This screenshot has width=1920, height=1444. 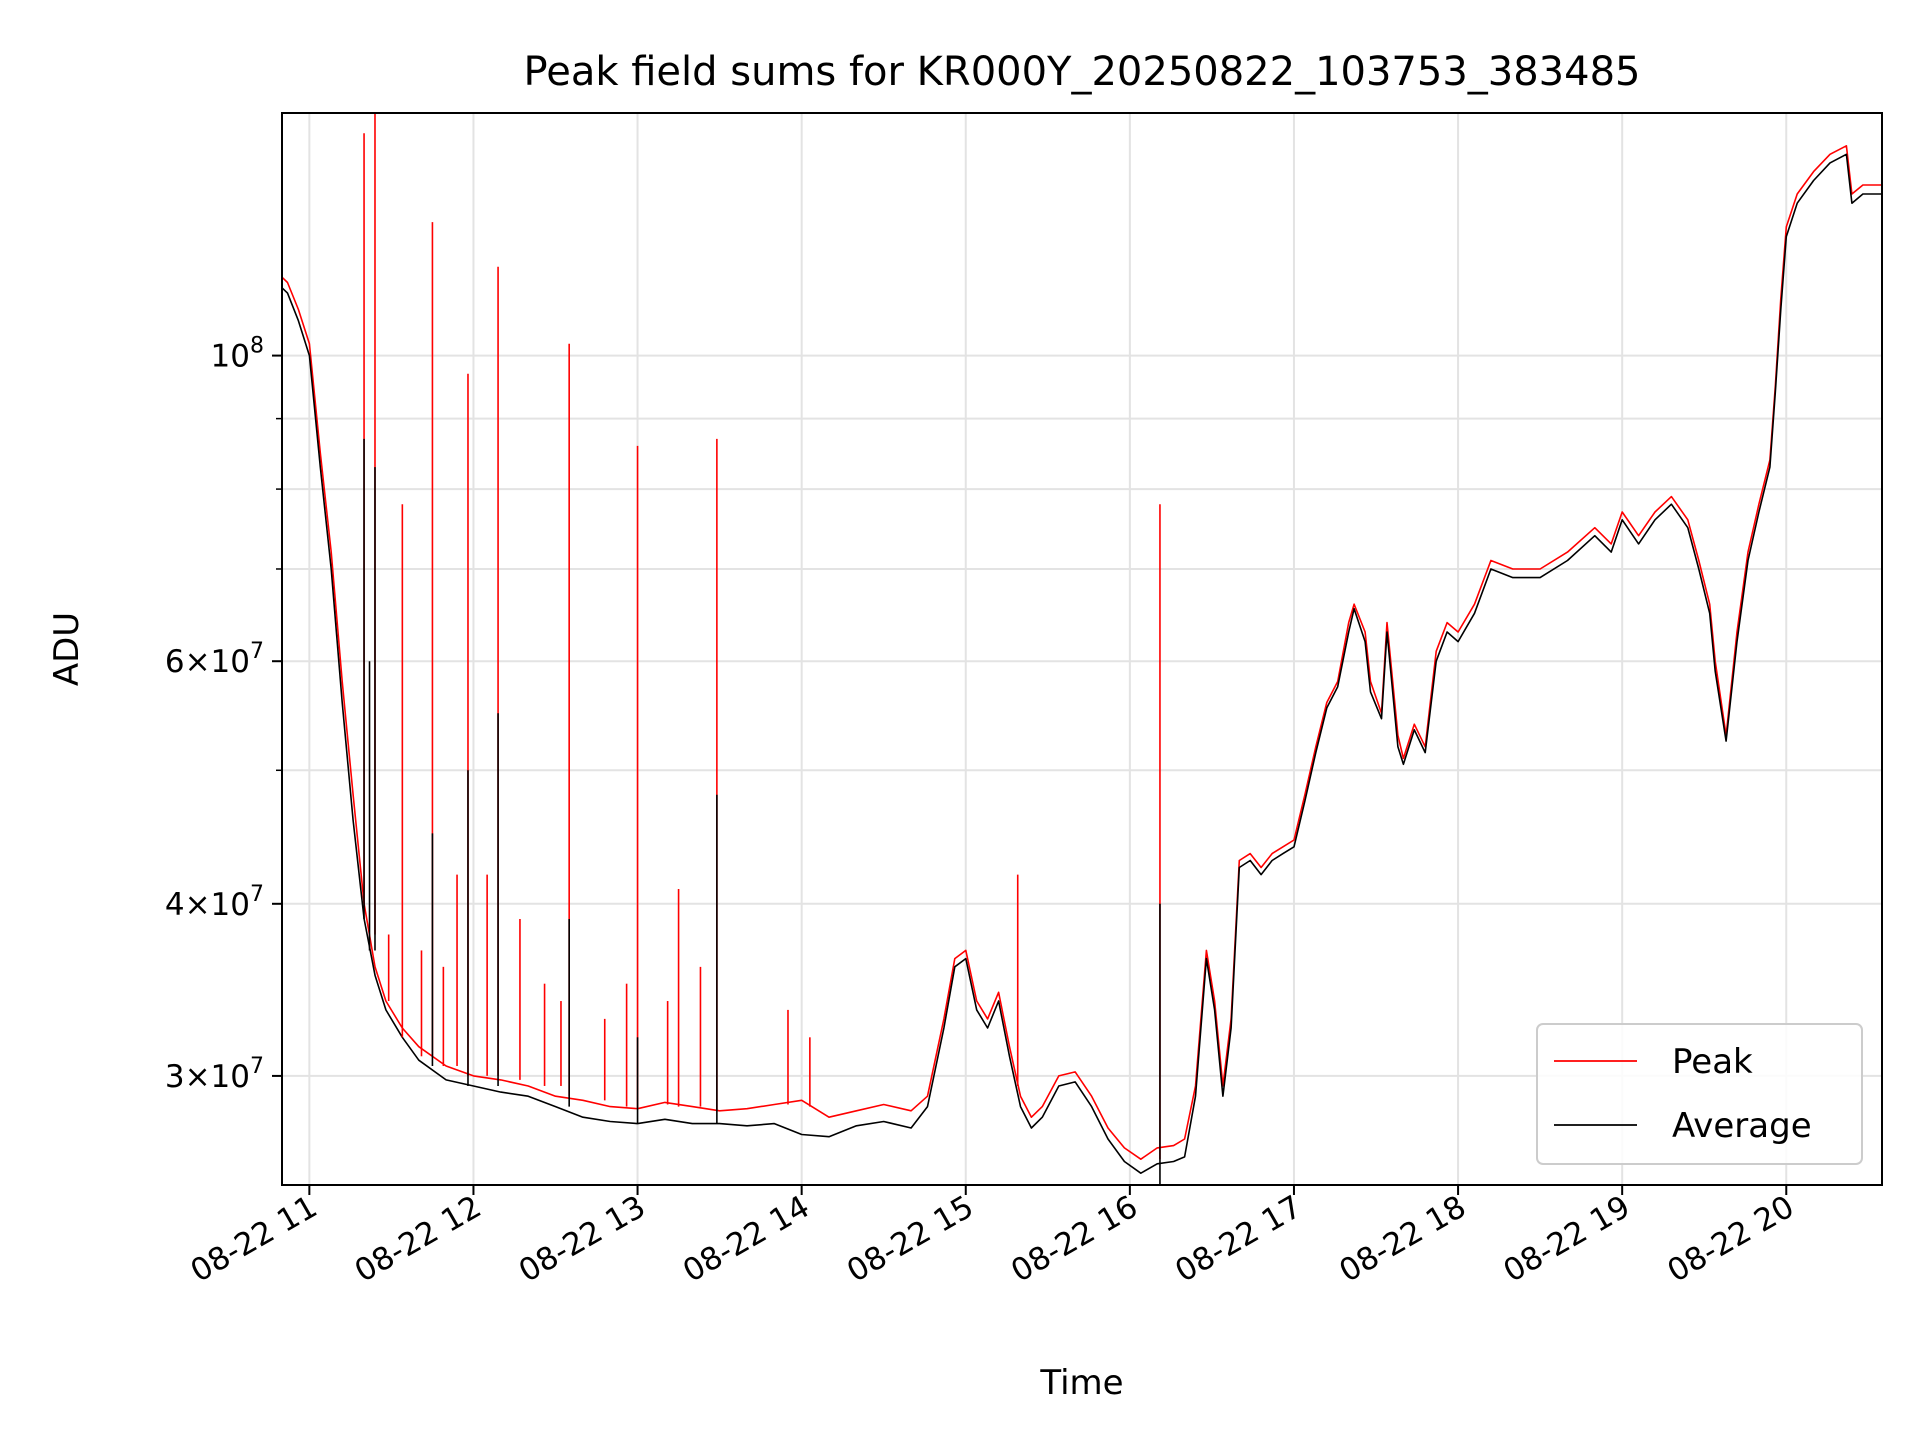 What do you see at coordinates (1742, 1126) in the screenshot?
I see `legend-label-average: Average` at bounding box center [1742, 1126].